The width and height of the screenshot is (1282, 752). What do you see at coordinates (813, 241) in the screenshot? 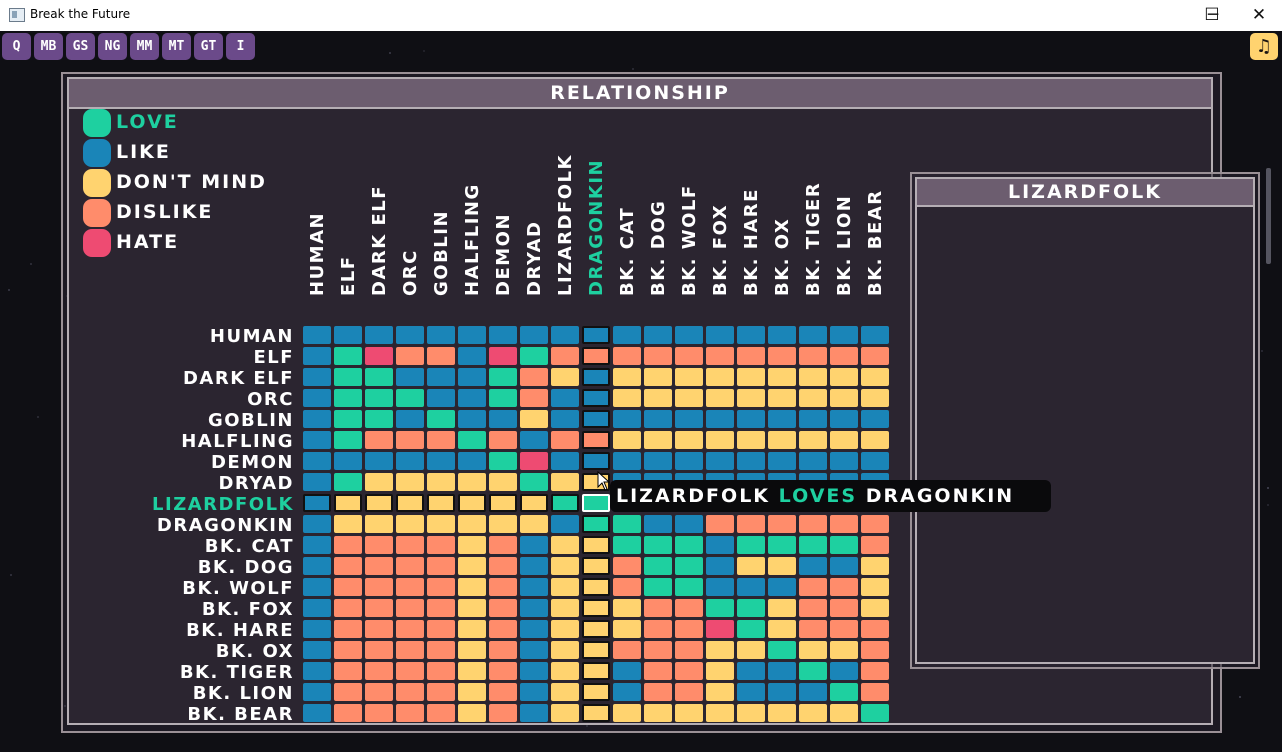
I see `column-label: BK. TIGER` at bounding box center [813, 241].